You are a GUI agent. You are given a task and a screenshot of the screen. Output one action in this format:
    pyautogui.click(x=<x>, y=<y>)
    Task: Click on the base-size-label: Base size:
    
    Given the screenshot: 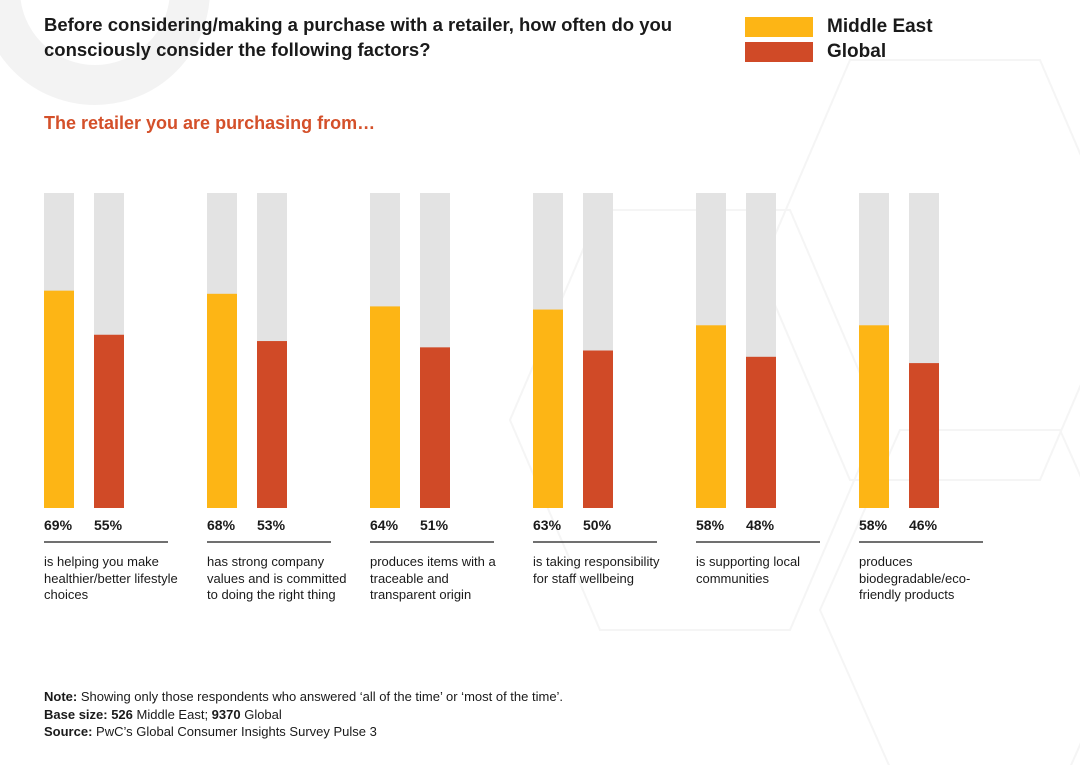 What is the action you would take?
    pyautogui.click(x=76, y=714)
    